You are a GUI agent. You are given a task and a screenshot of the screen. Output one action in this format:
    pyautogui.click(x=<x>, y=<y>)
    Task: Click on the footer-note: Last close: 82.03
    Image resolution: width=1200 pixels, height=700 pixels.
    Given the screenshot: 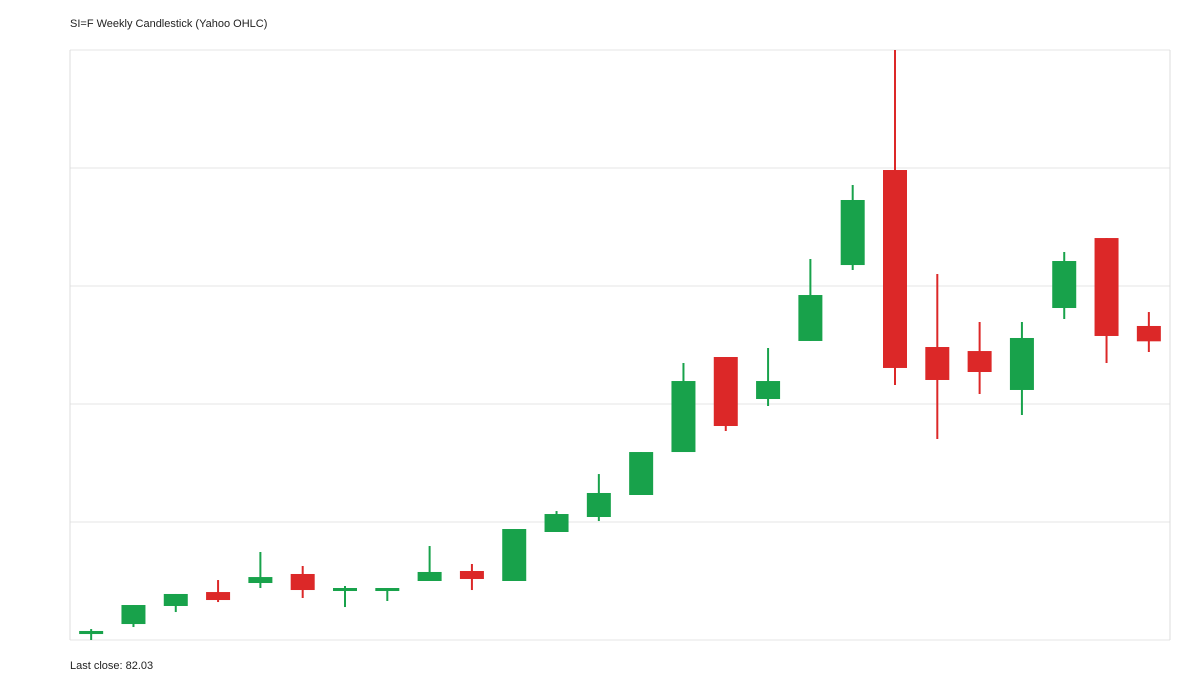 What is the action you would take?
    pyautogui.click(x=111, y=666)
    